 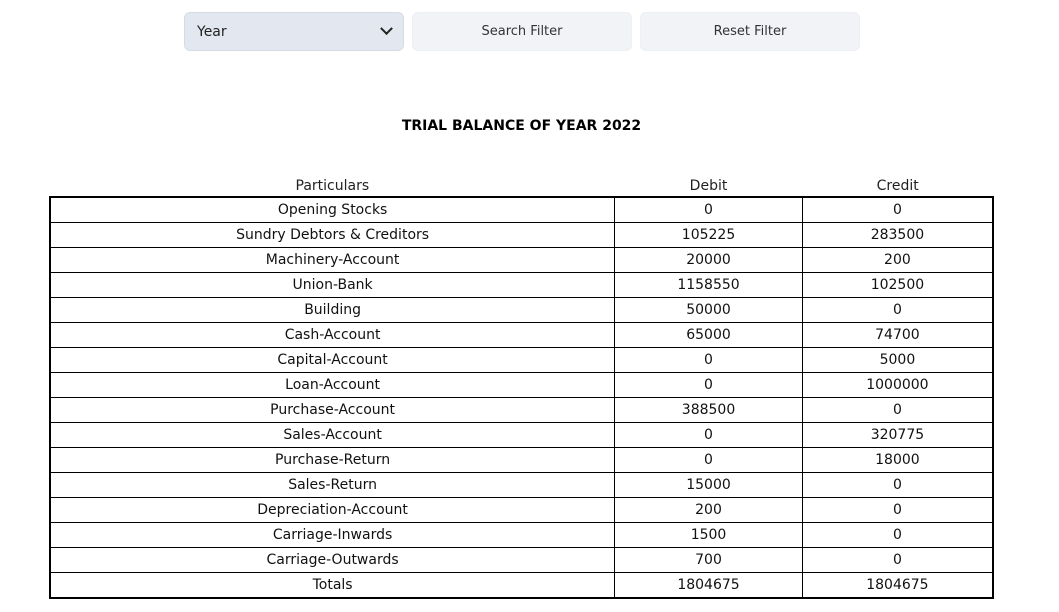 What do you see at coordinates (897, 260) in the screenshot?
I see `credit-cell: 200` at bounding box center [897, 260].